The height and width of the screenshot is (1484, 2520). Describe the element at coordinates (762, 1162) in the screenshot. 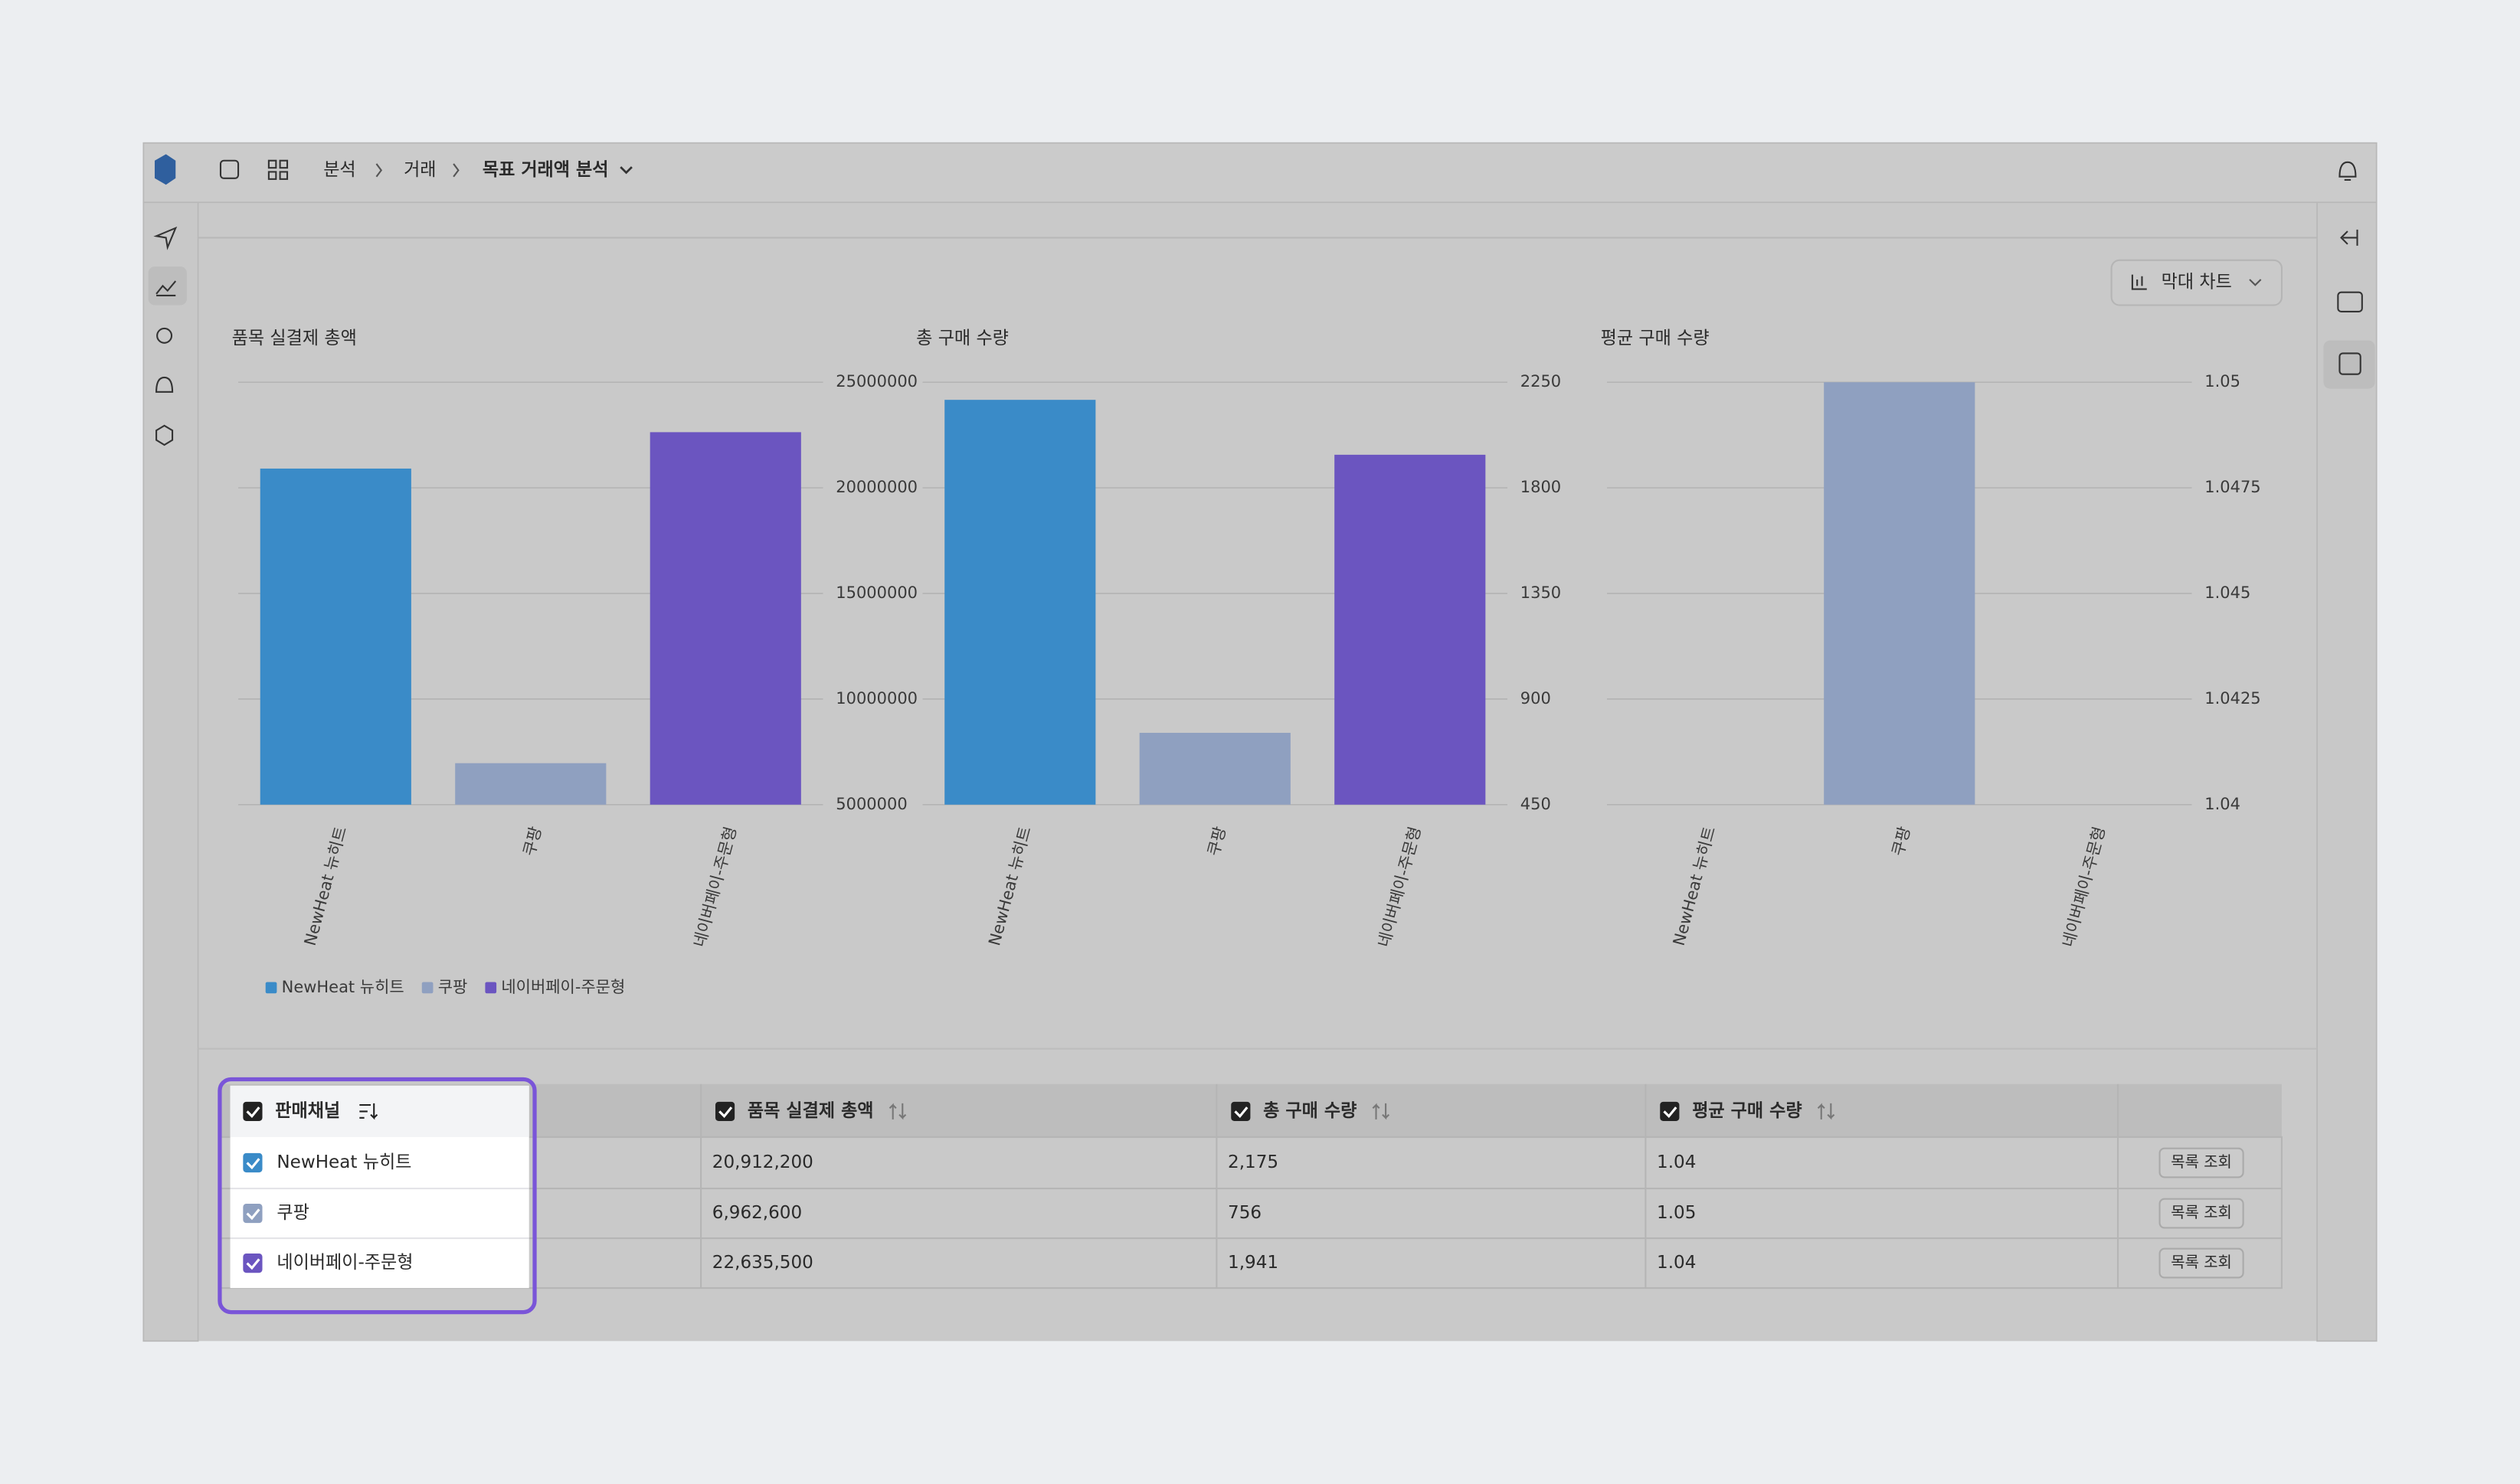

I see `cell: 20,912,200` at that location.